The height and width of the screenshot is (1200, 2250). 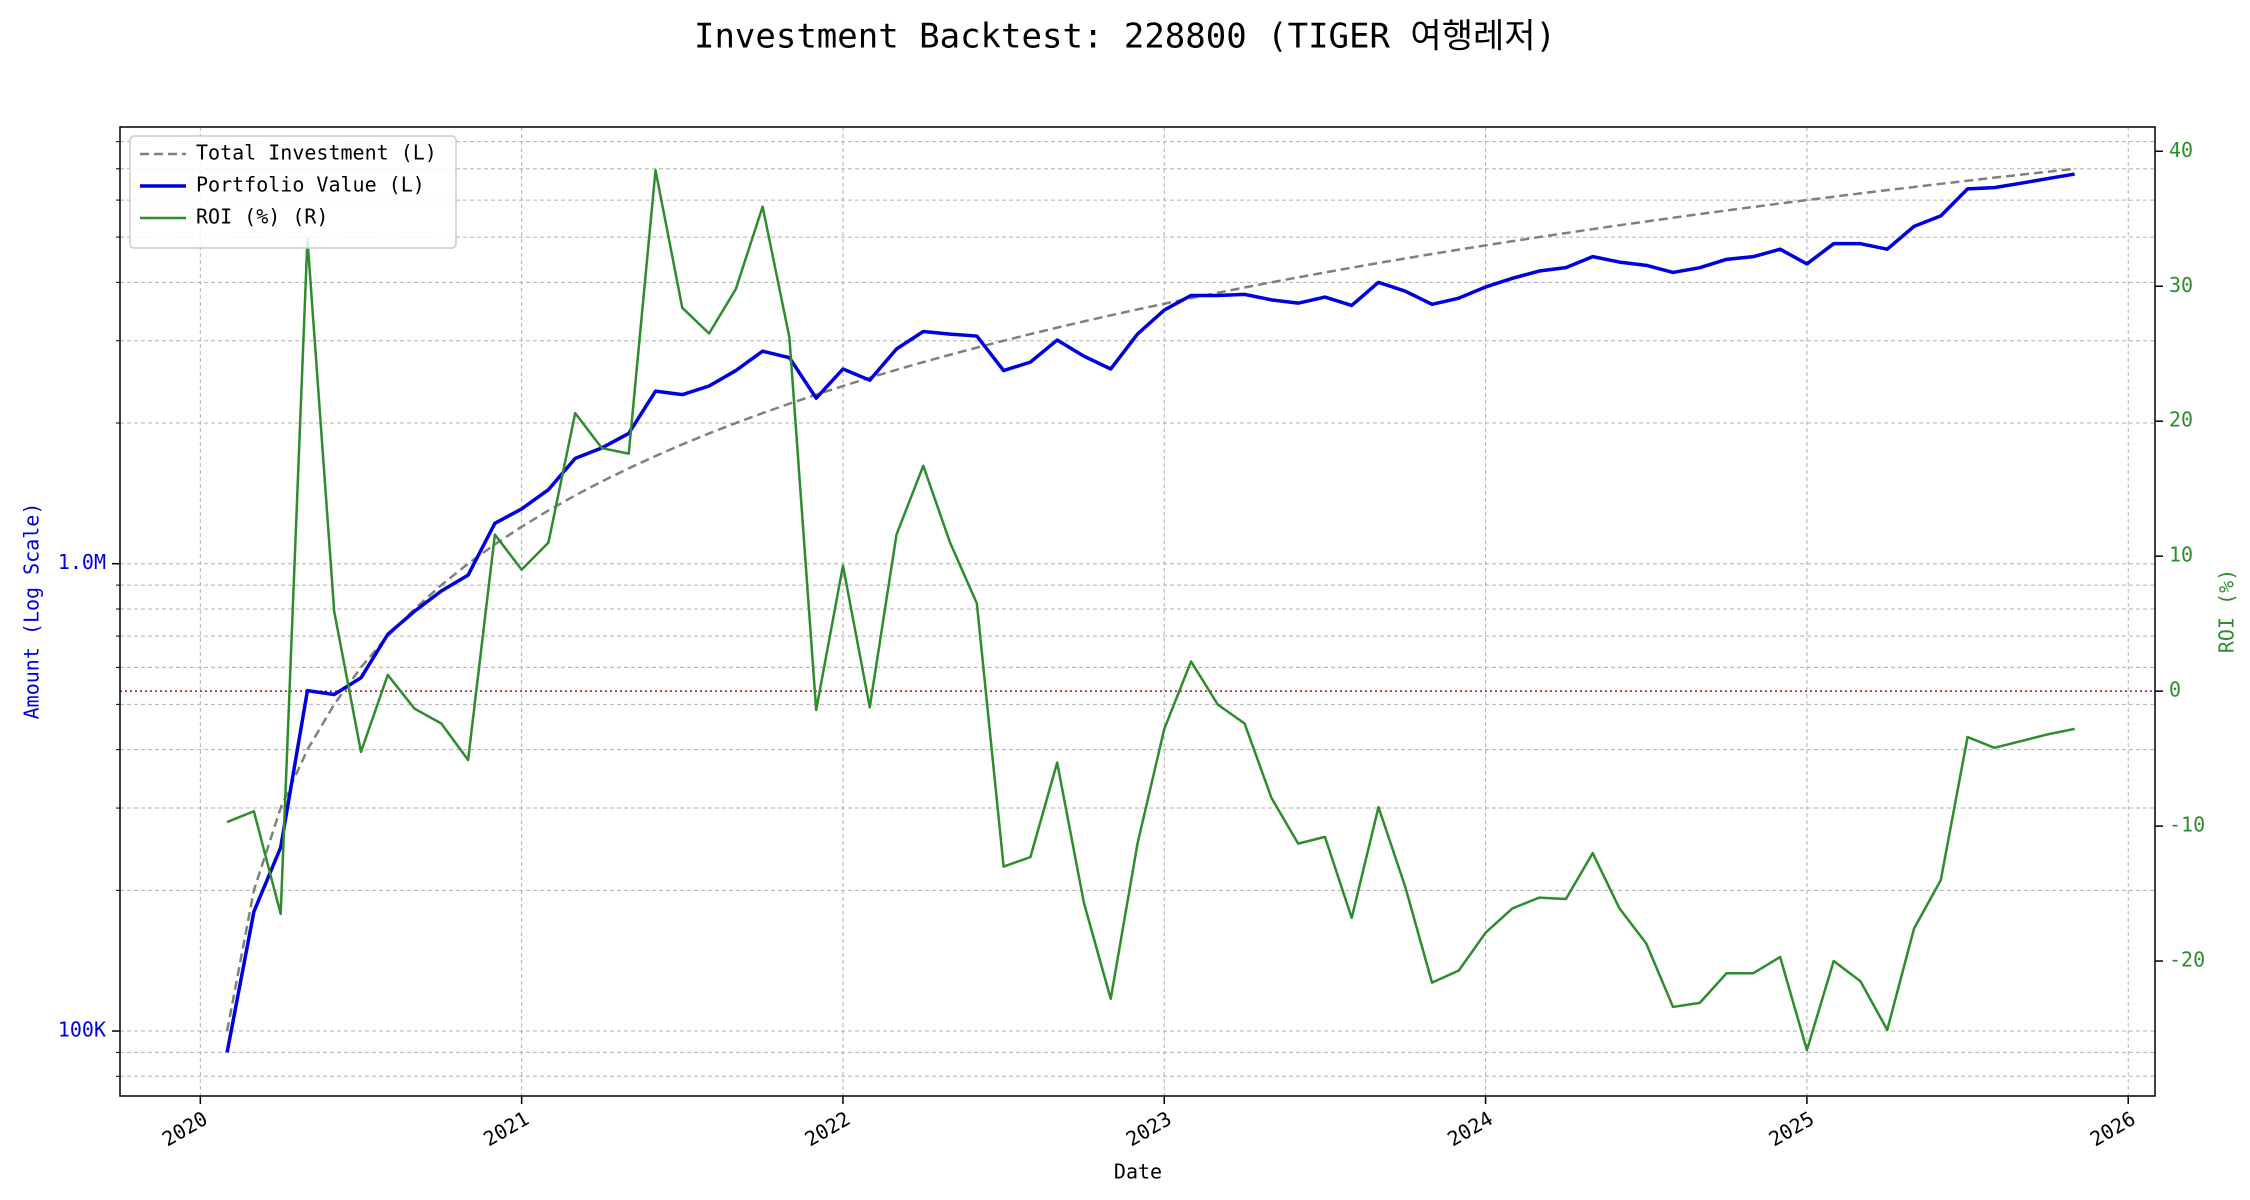 I want to click on y2-tick-label: -20, so click(x=2187, y=960).